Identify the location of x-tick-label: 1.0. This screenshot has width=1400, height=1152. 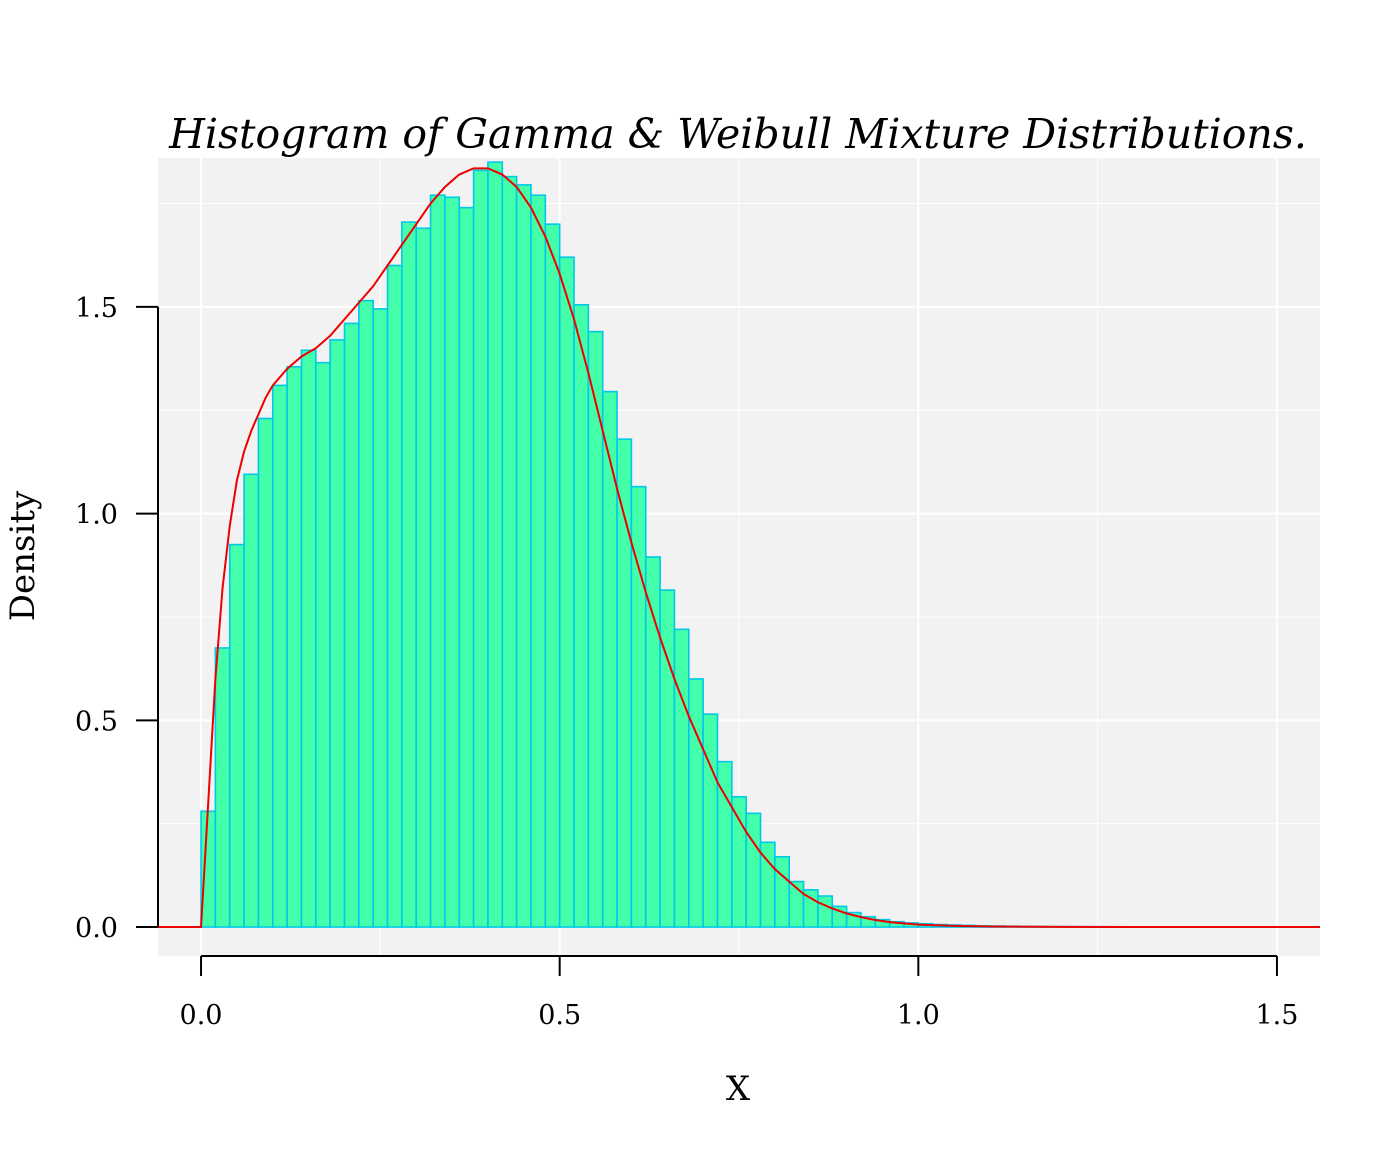
(918, 1015).